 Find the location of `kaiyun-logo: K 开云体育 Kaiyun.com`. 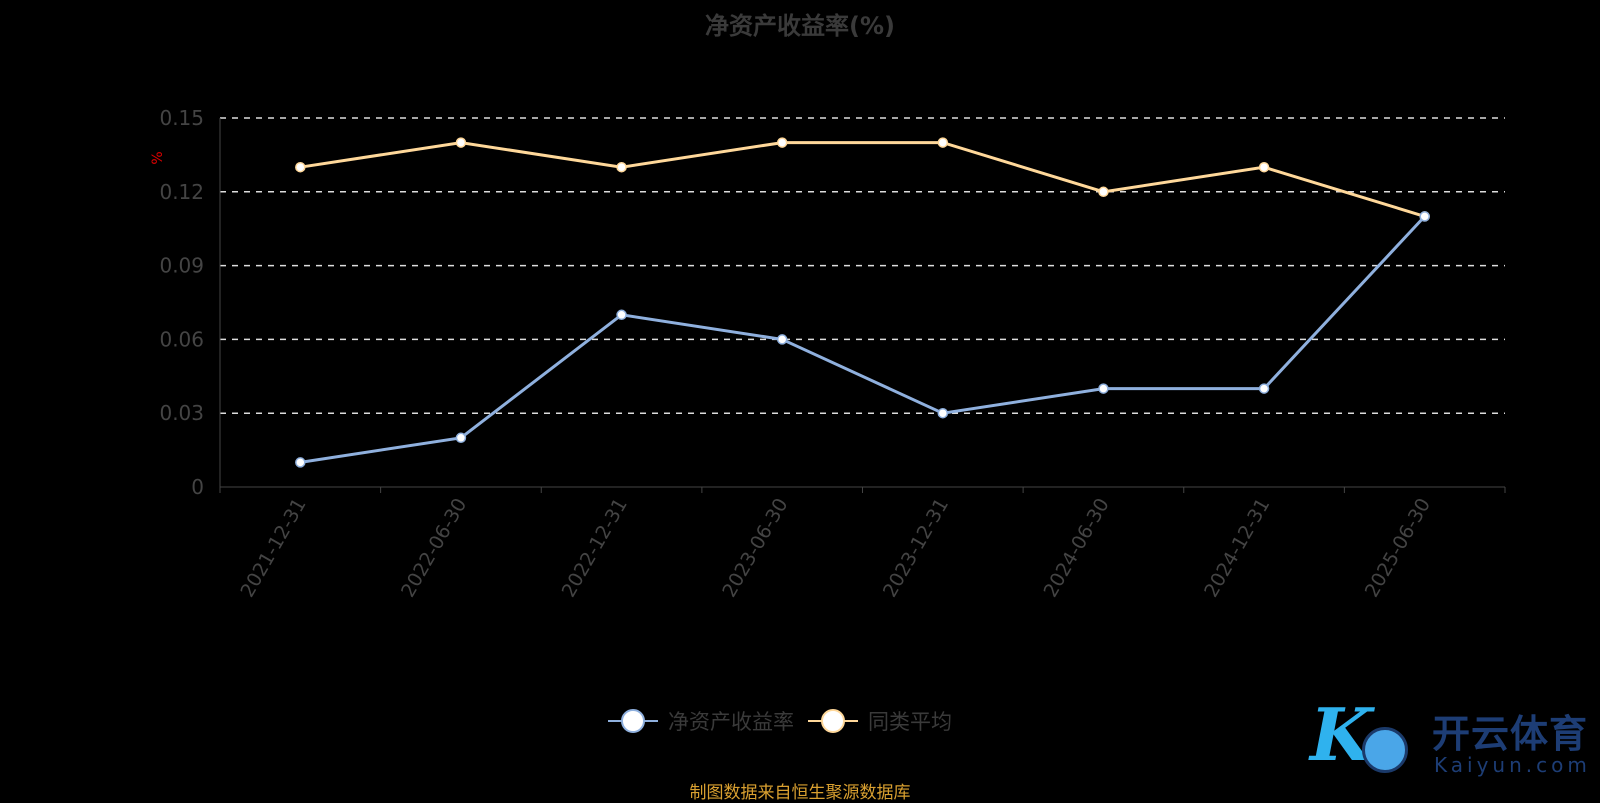

kaiyun-logo: K 开云体育 Kaiyun.com is located at coordinates (1455, 742).